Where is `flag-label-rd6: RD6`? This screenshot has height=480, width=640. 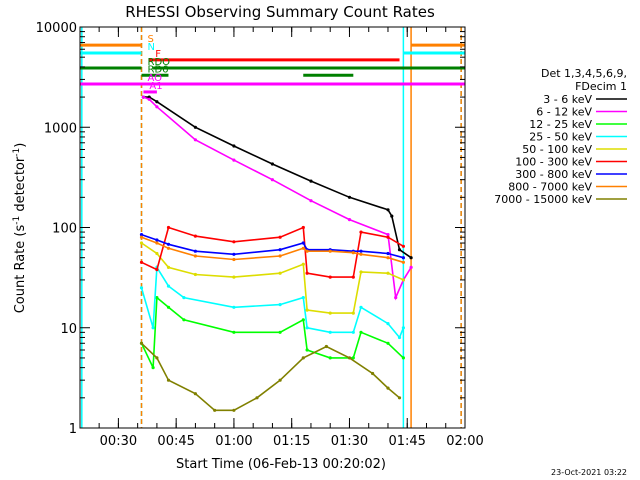
flag-label-rd6: RD6 is located at coordinates (158, 69).